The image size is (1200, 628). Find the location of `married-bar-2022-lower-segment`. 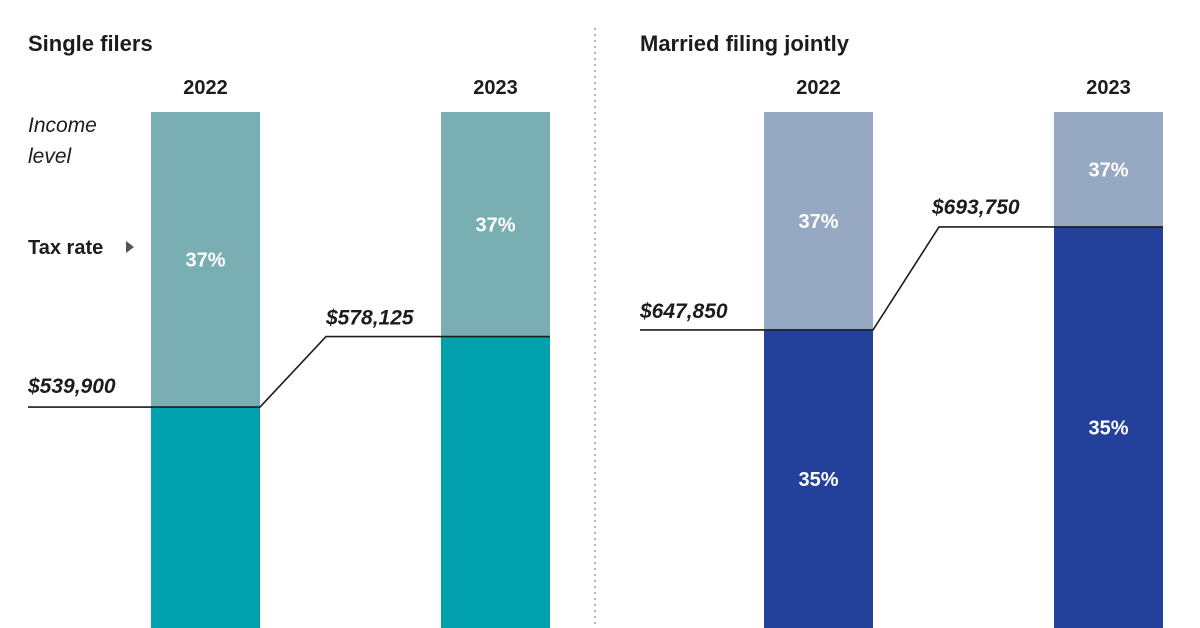

married-bar-2022-lower-segment is located at coordinates (818, 478).